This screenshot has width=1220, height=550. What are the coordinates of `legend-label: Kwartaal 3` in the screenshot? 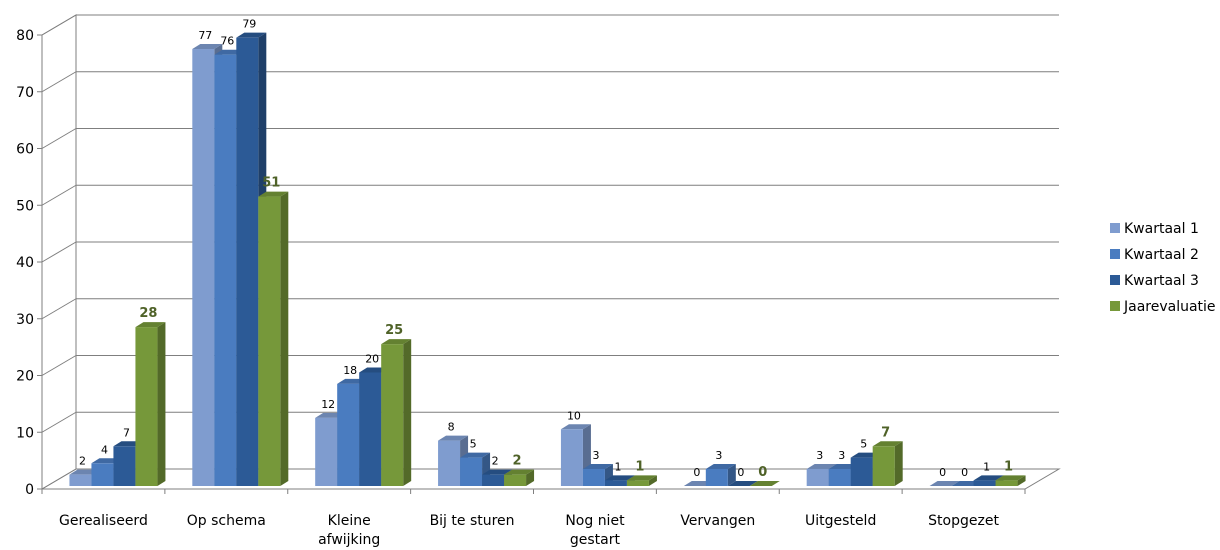 It's located at (1161, 281).